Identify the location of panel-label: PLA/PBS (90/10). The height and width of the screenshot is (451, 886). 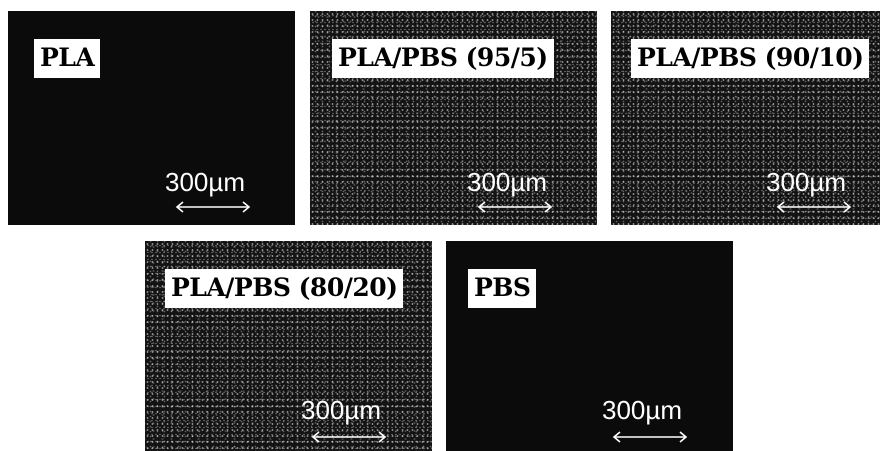
(750, 58).